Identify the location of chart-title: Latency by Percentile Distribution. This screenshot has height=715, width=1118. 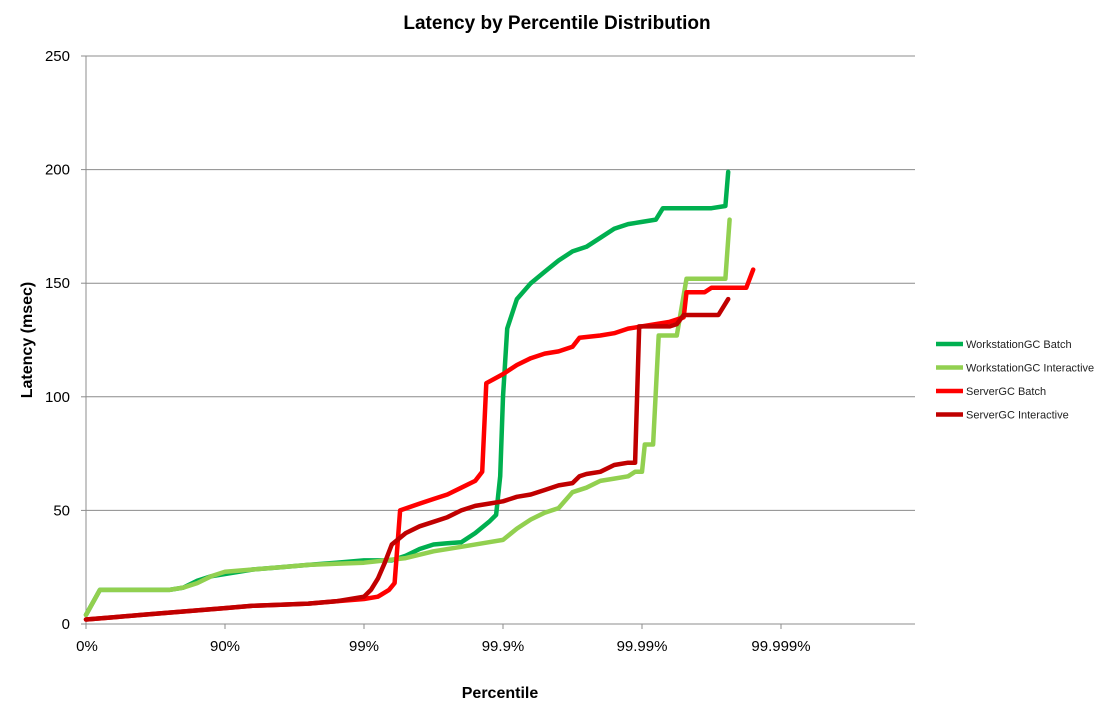
(556, 23).